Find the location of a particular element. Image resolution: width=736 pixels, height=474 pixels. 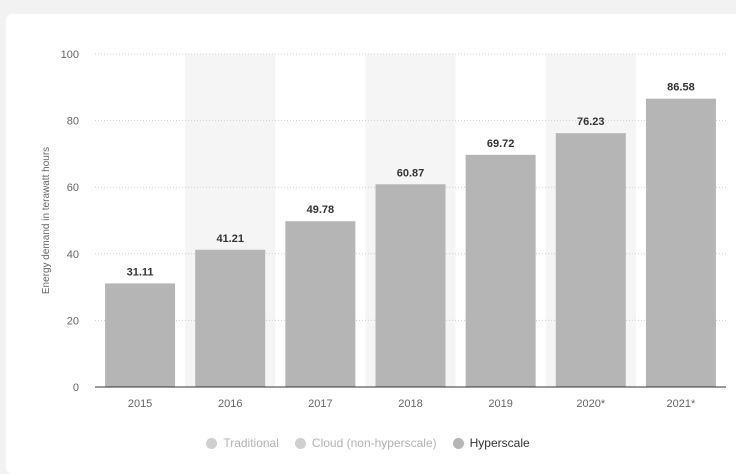

legend-item-traditional: Traditional is located at coordinates (242, 443).